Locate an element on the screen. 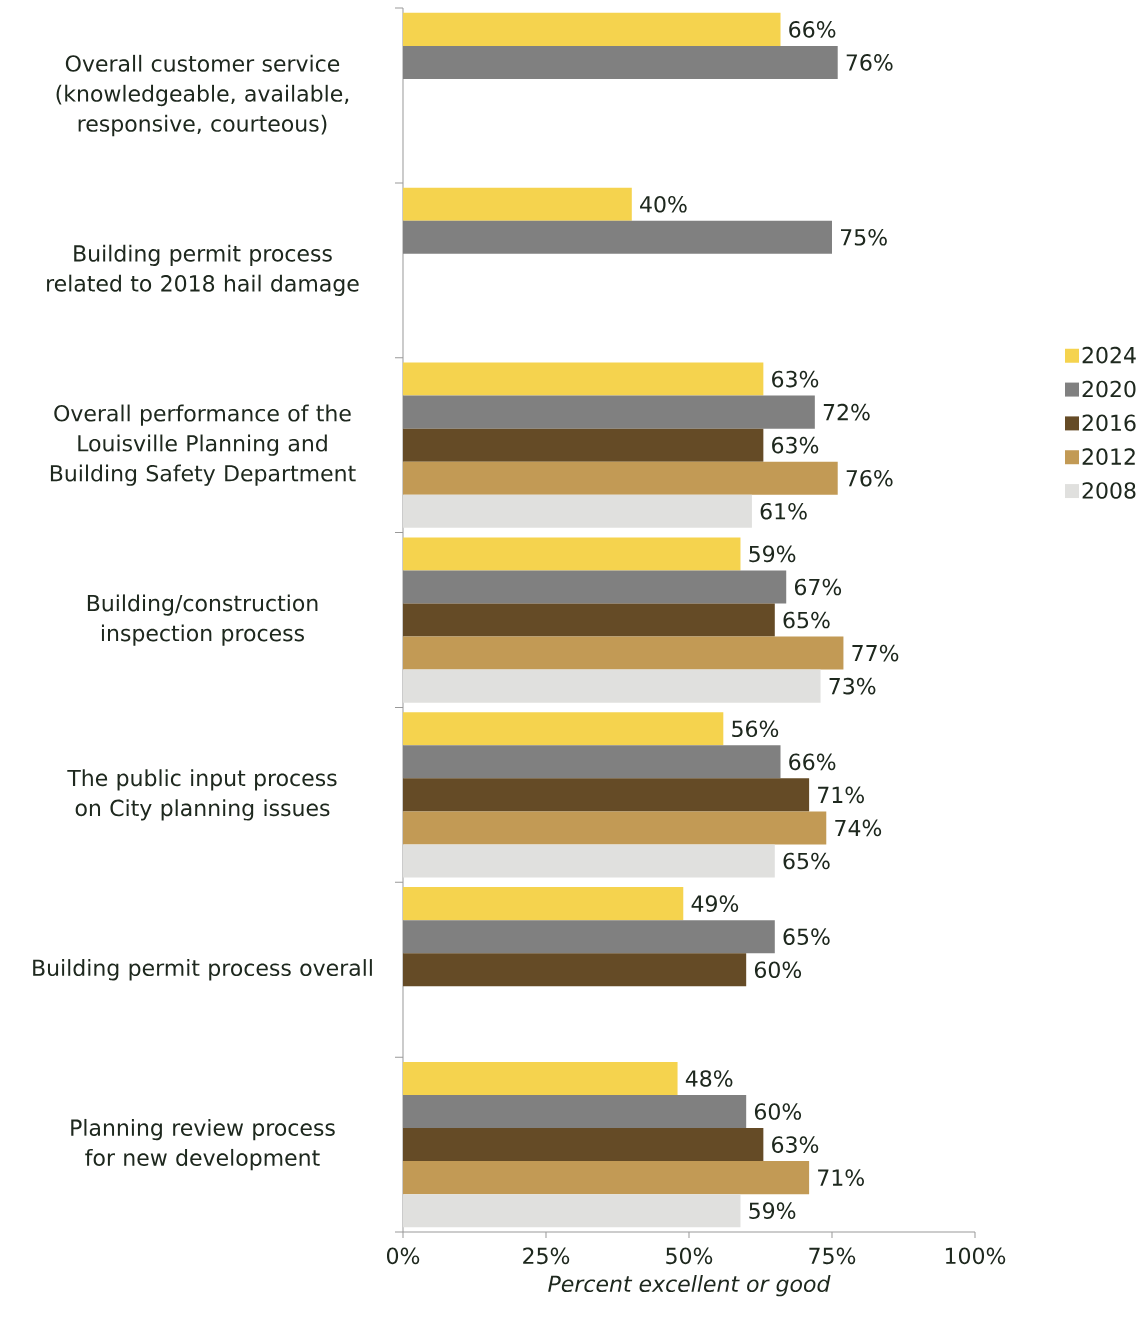  legend-label: 2024 is located at coordinates (1109, 355).